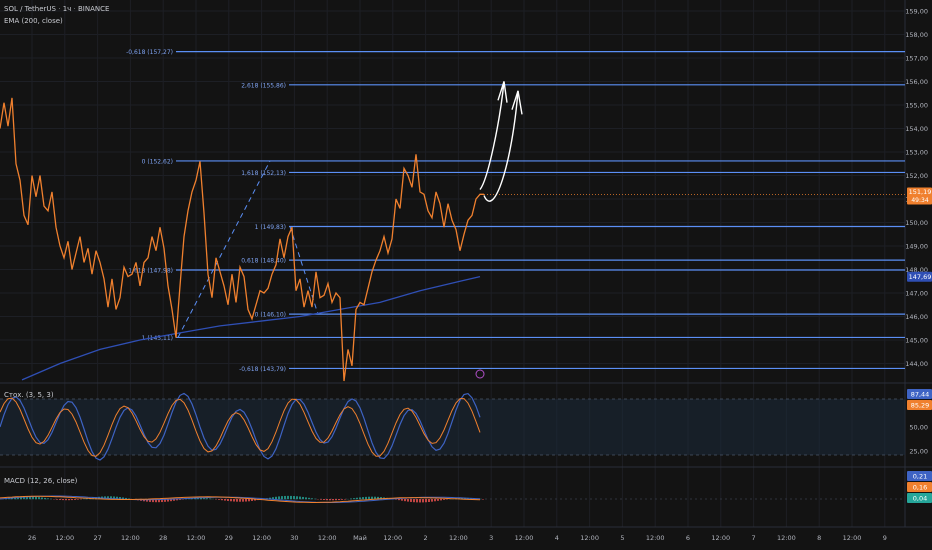 This screenshot has width=932, height=550. Describe the element at coordinates (33, 21) in the screenshot. I see `ema-legend: EMA (200, close)` at that location.